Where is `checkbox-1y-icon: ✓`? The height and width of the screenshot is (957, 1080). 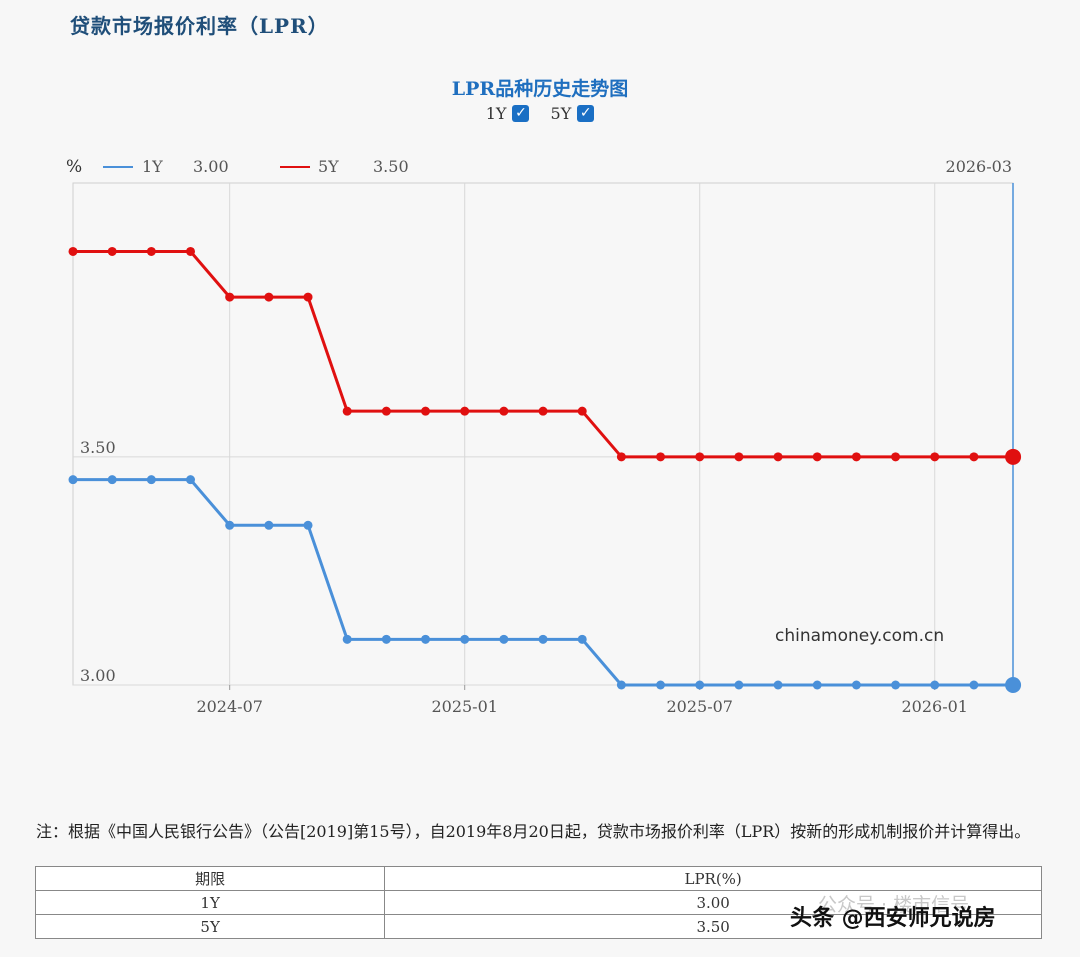
checkbox-1y-icon: ✓ is located at coordinates (521, 113).